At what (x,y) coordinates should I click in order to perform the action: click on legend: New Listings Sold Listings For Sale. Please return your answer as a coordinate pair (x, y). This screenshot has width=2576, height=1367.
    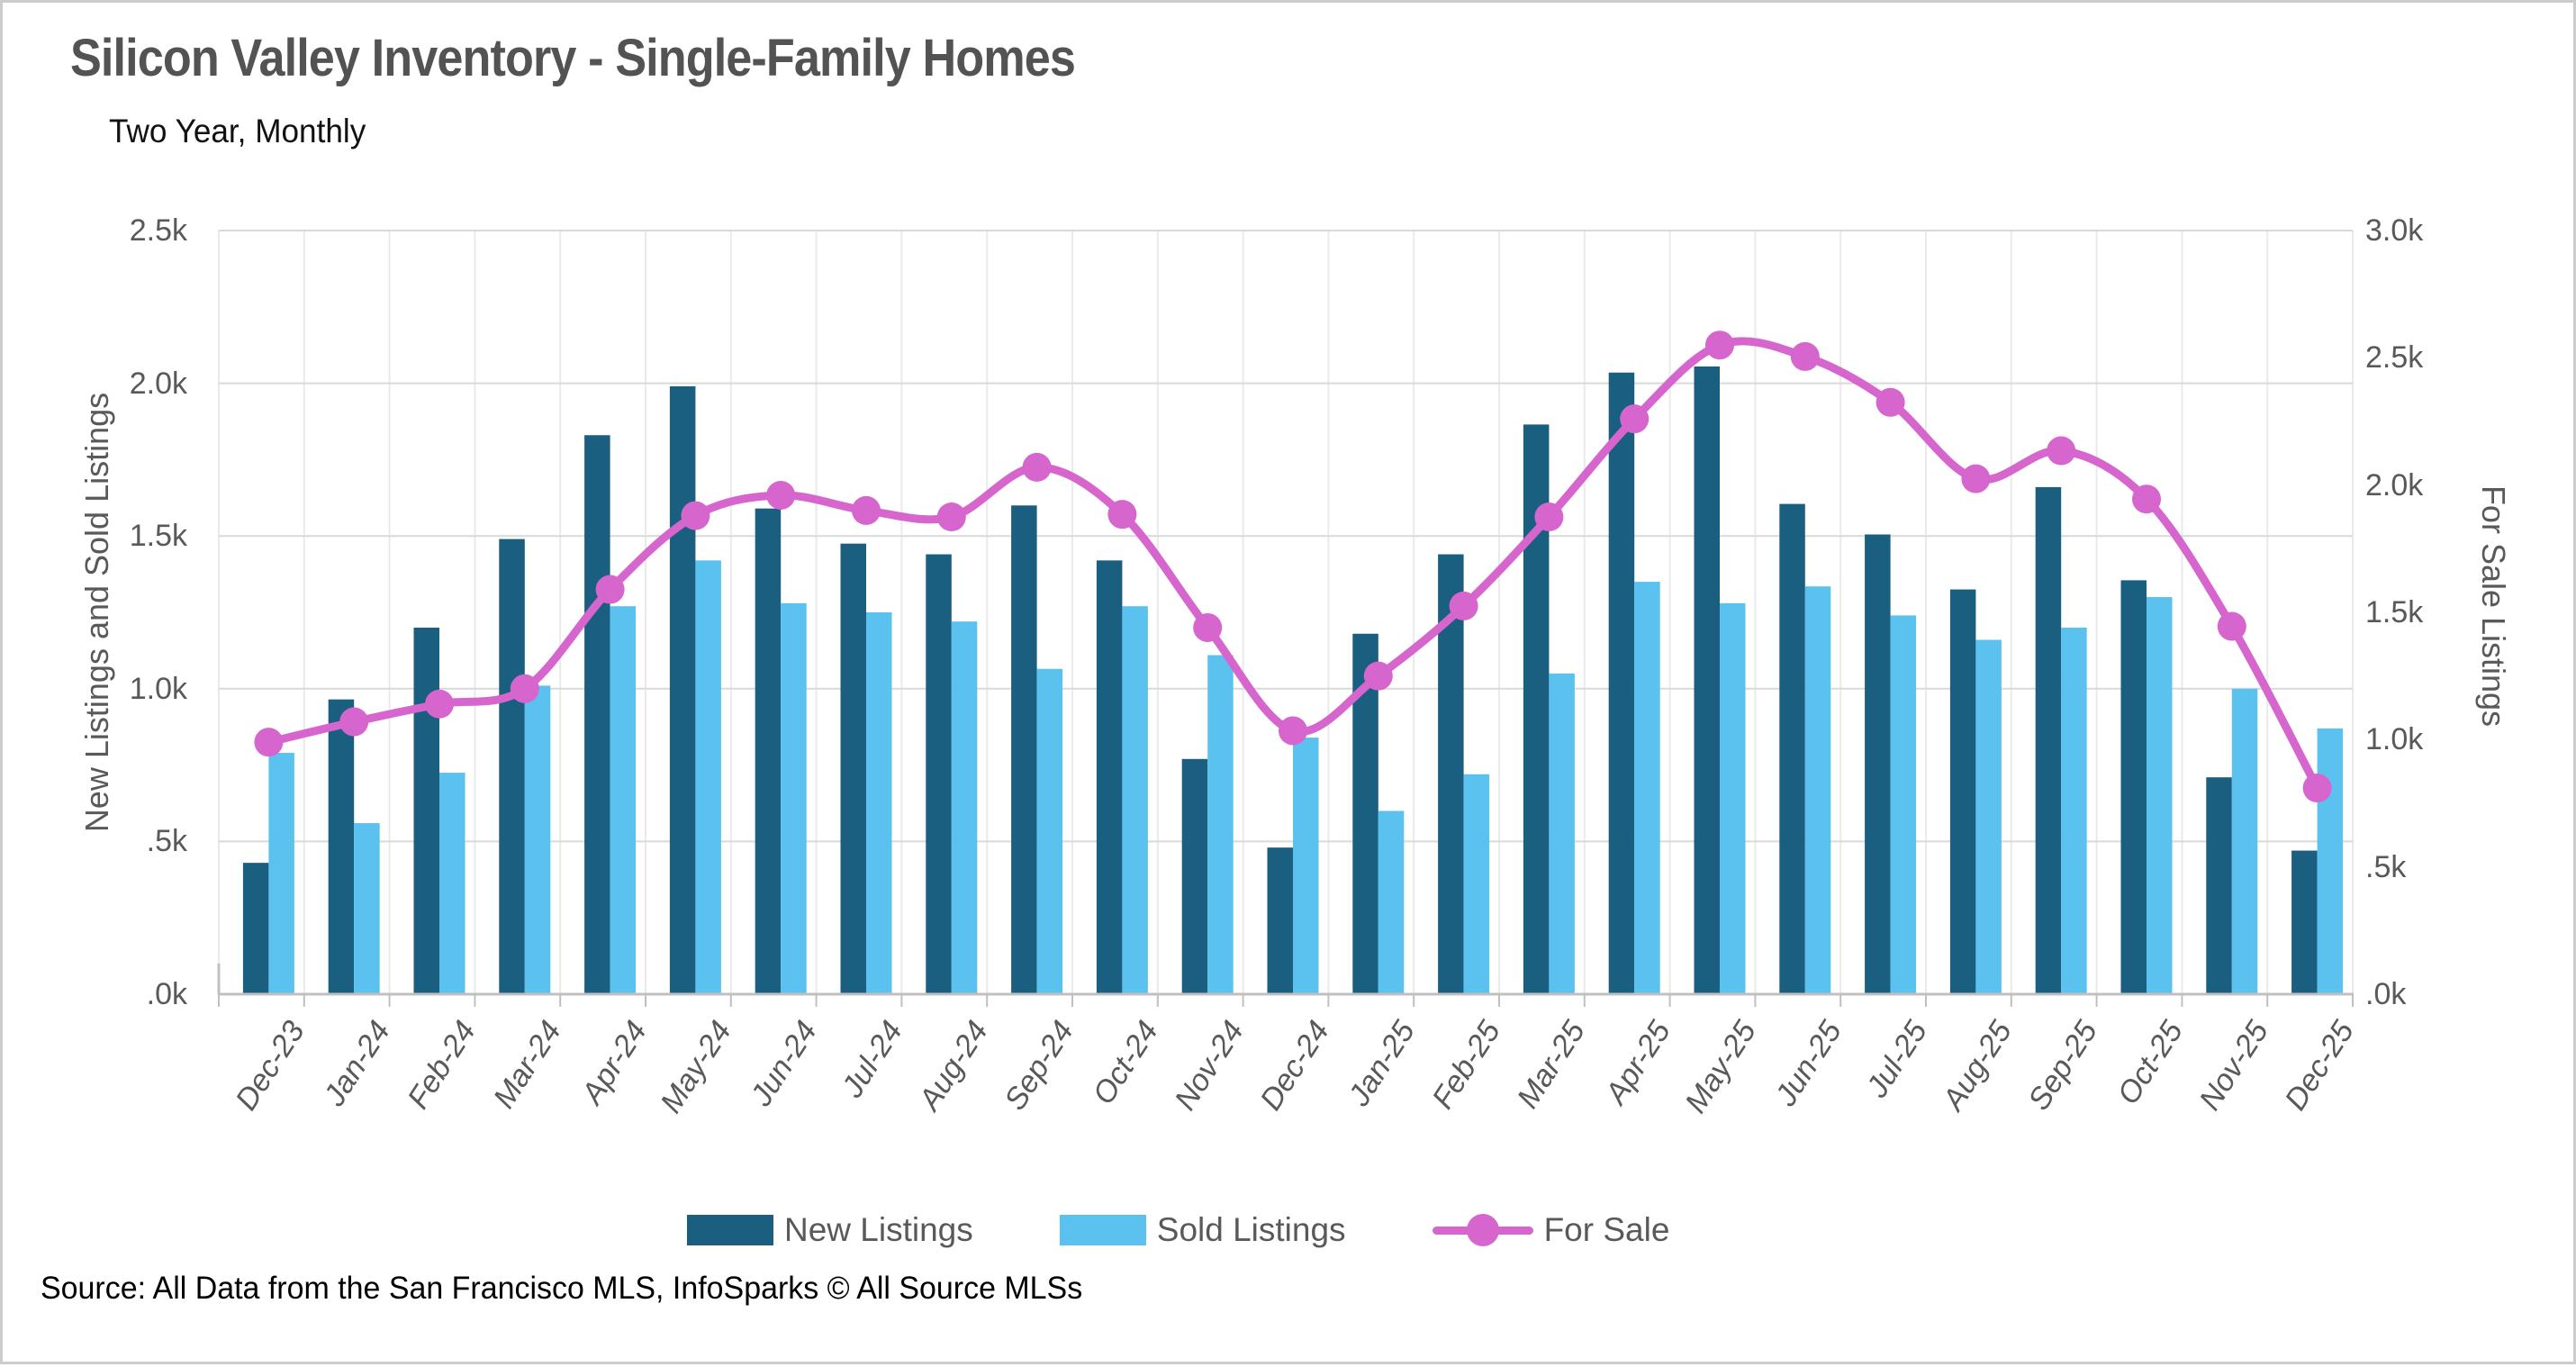
    Looking at the image, I should click on (1178, 1230).